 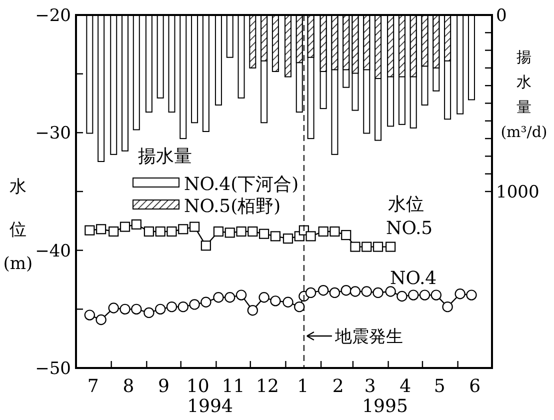 I want to click on y-tick-label: −50, so click(x=53, y=369).